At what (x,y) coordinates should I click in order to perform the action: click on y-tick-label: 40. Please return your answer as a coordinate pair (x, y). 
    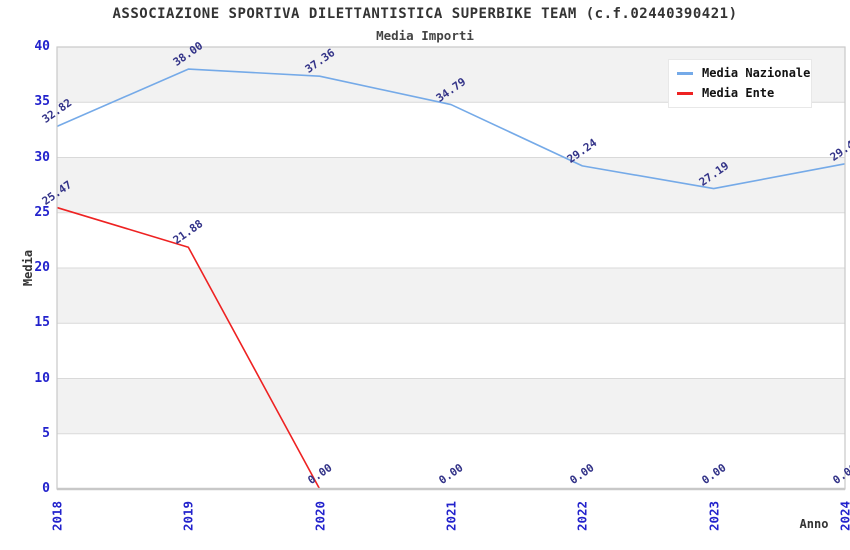
    Looking at the image, I should click on (42, 46).